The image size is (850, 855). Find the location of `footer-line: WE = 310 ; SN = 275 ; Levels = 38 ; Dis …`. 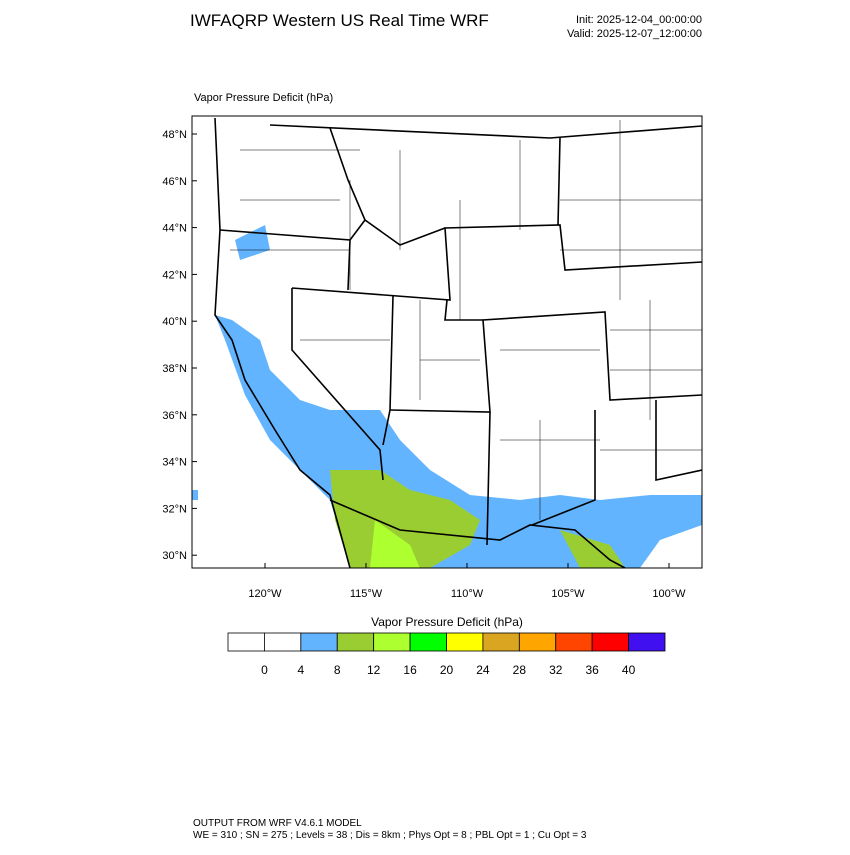

footer-line: WE = 310 ; SN = 275 ; Levels = 38 ; Dis … is located at coordinates (390, 835).